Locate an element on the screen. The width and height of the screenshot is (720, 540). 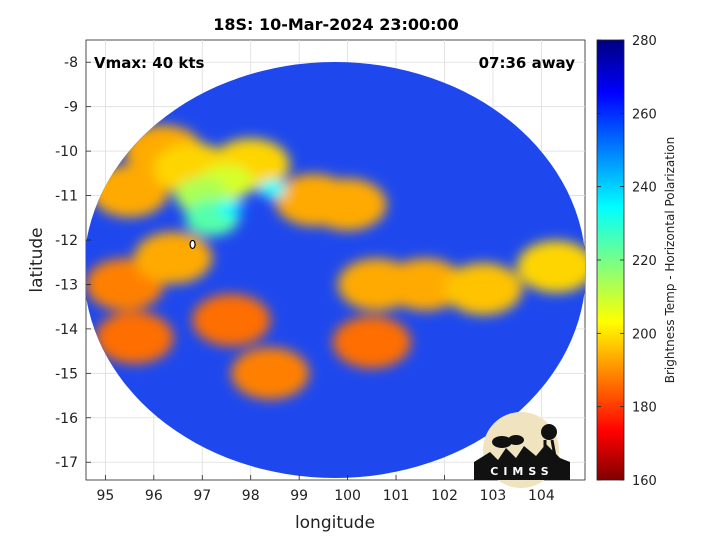
colorbar-tick-label: 240 is located at coordinates (644, 188).